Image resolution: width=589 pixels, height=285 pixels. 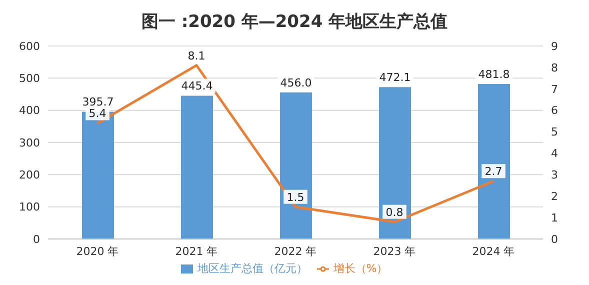 I want to click on data-label: 395.7, so click(x=98, y=102).